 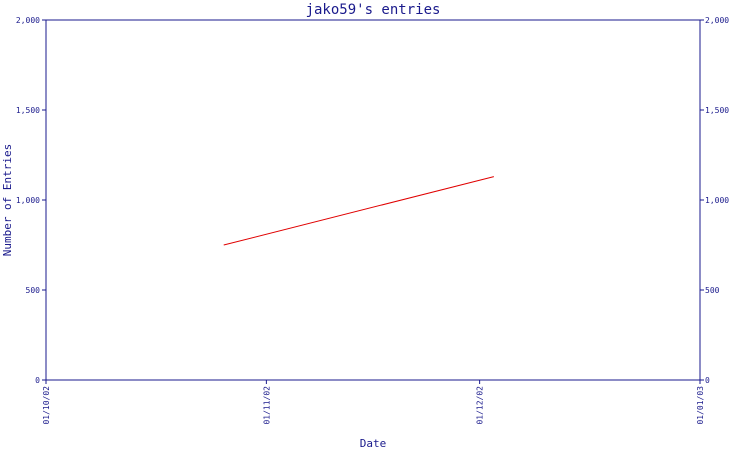 I want to click on y-tick-right-label: 0, so click(x=707, y=380).